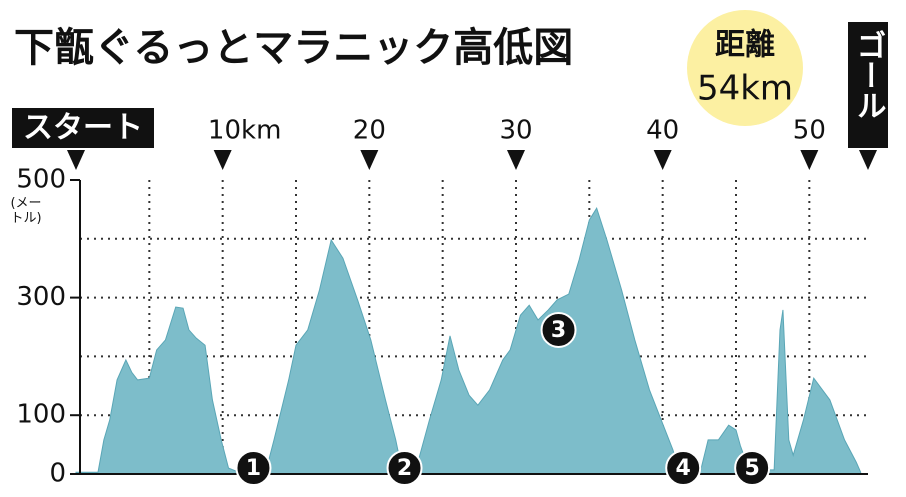 Image resolution: width=906 pixels, height=497 pixels. What do you see at coordinates (662, 131) in the screenshot?
I see `x-tick-label: 40` at bounding box center [662, 131].